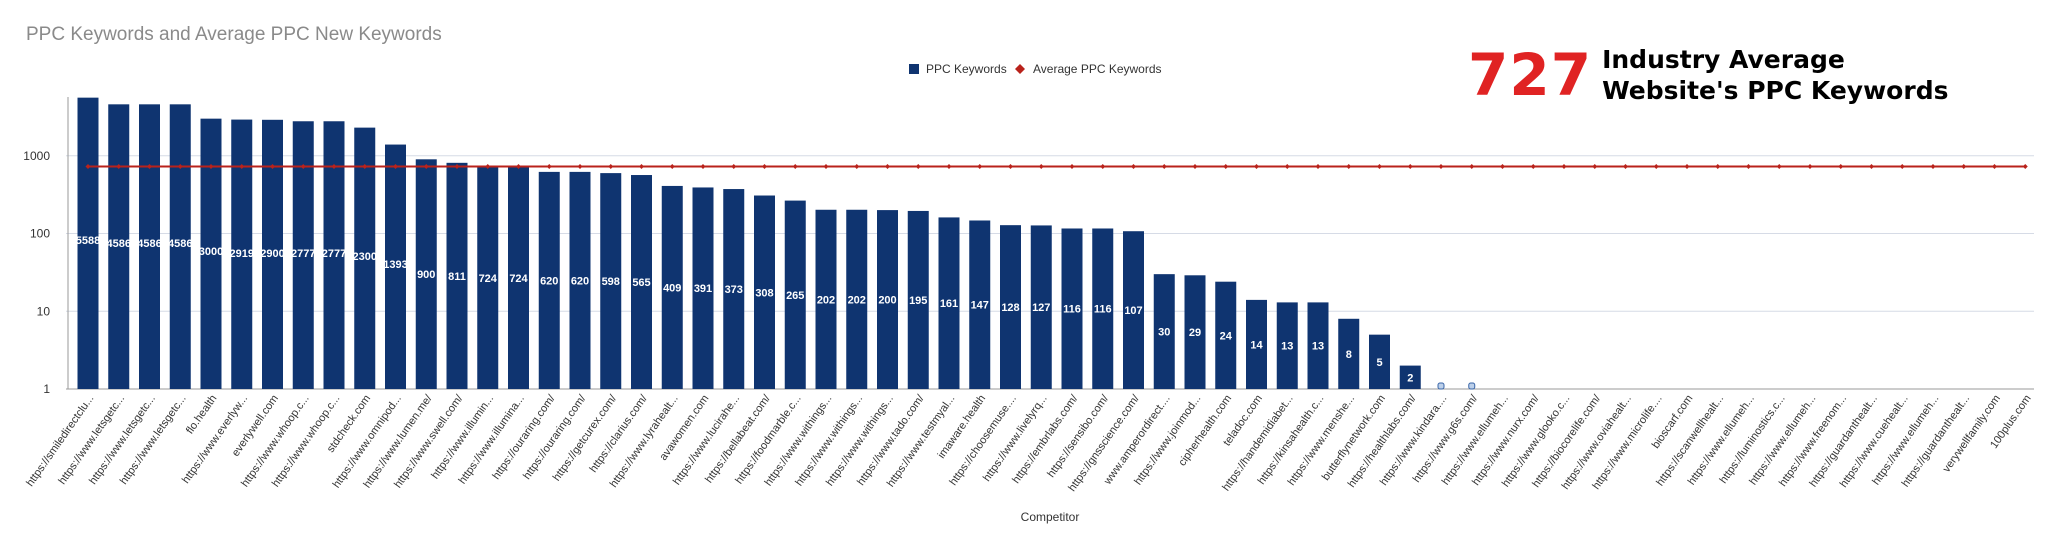 This screenshot has height=546, width=2048. I want to click on data-label: 265, so click(795, 296).